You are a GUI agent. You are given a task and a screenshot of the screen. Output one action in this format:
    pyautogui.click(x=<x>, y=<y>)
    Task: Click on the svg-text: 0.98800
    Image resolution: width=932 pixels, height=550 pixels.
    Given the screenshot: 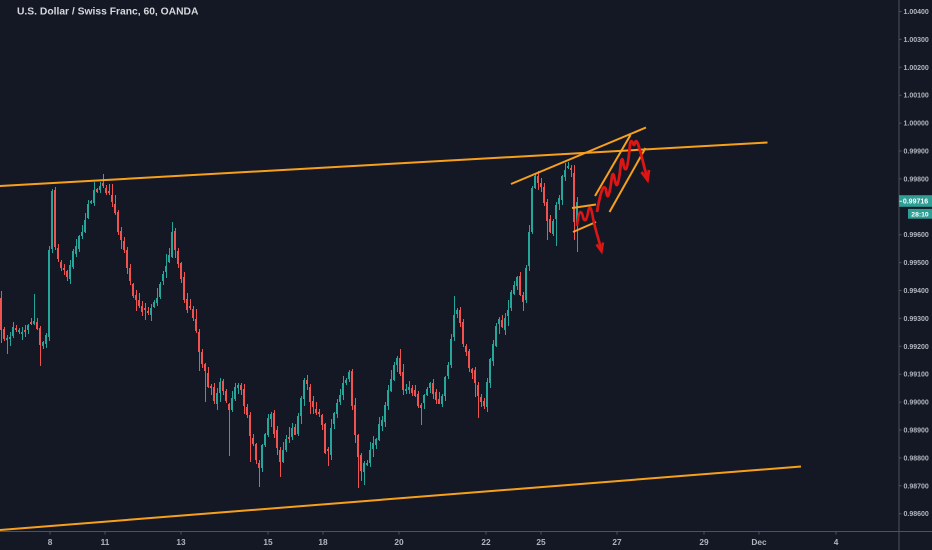 What is the action you would take?
    pyautogui.click(x=916, y=458)
    